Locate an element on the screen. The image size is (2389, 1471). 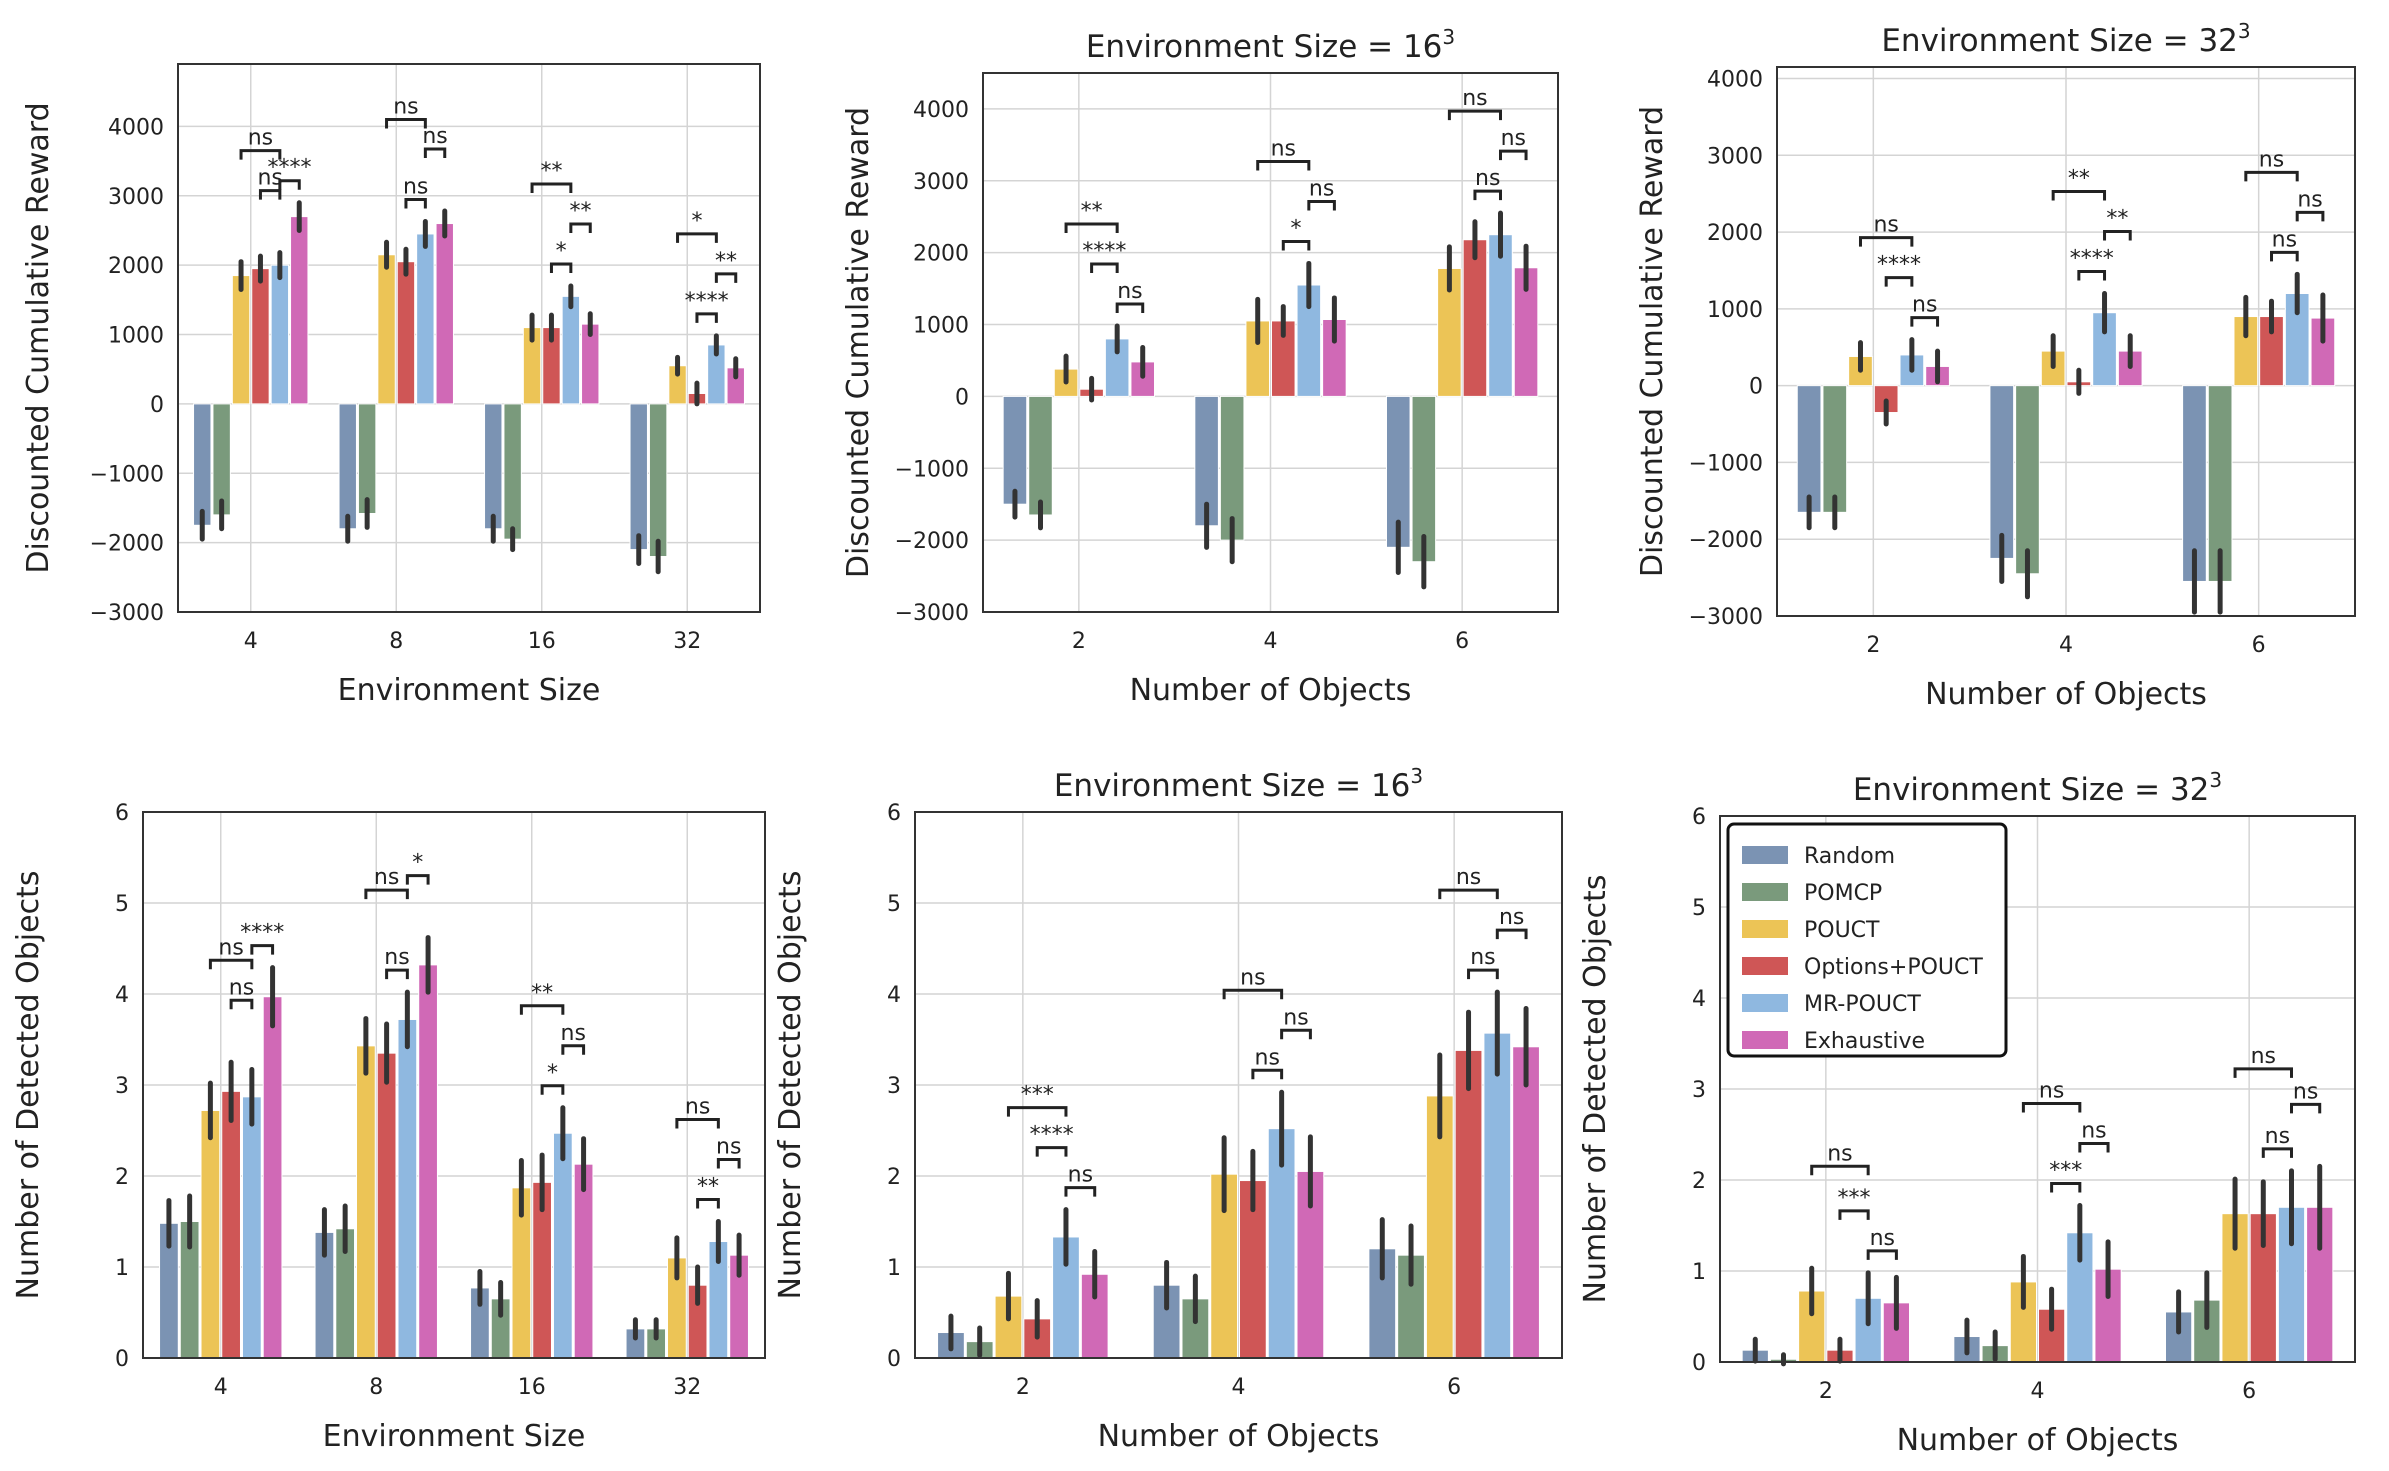
x-tick-label: 4 is located at coordinates (1239, 1387).